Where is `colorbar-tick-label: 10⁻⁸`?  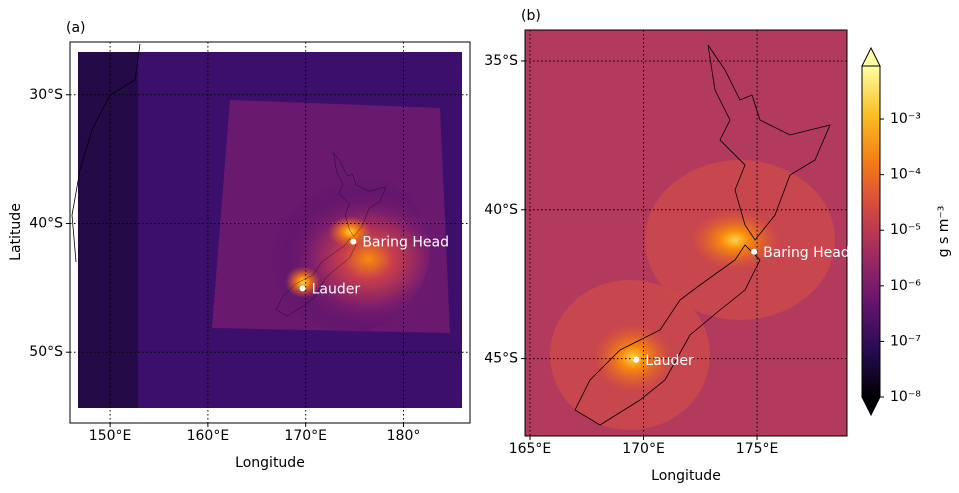
colorbar-tick-label: 10⁻⁸ is located at coordinates (905, 397).